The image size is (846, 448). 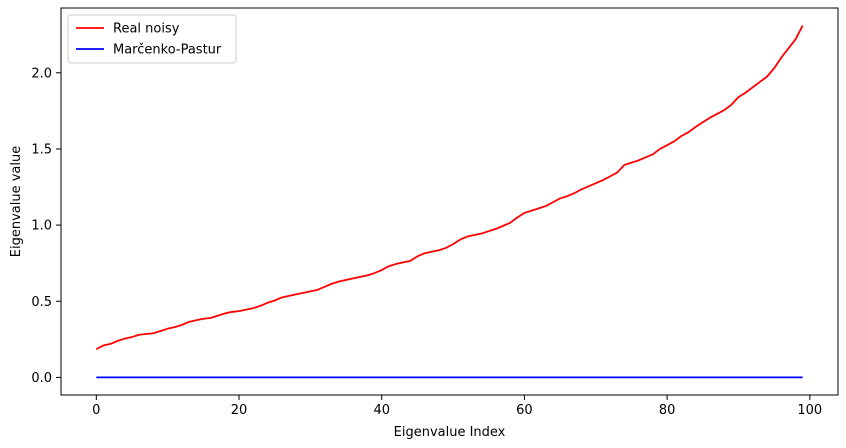 I want to click on x-tick-label: 100, so click(x=809, y=410).